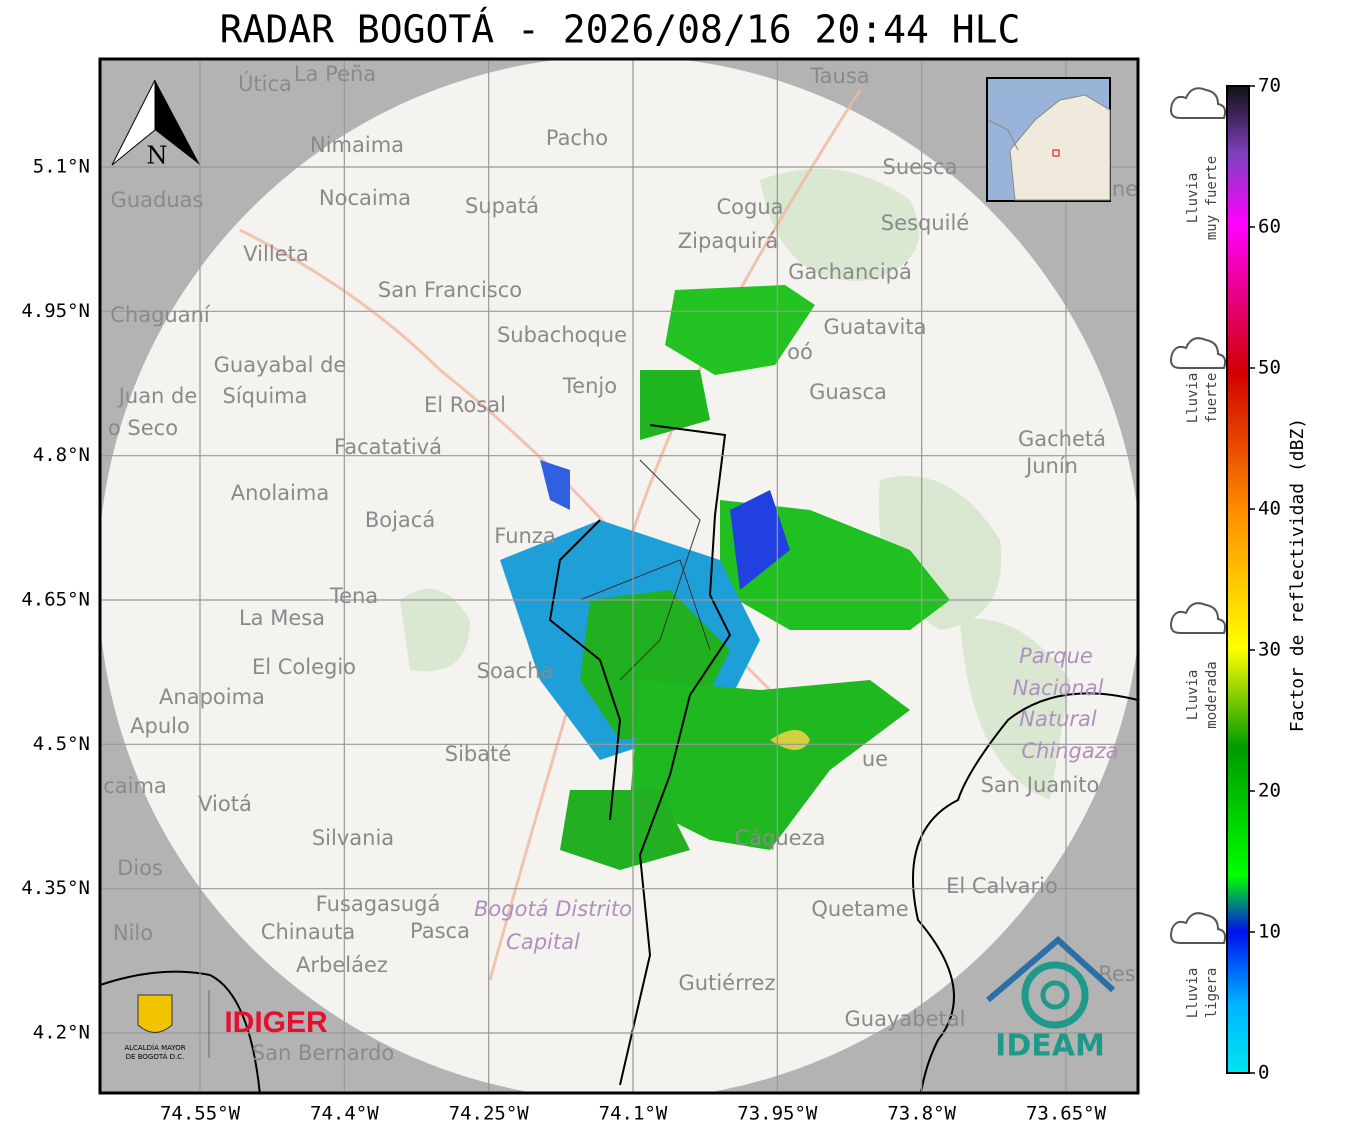  What do you see at coordinates (304, 667) in the screenshot?
I see `place-label: El Colegio` at bounding box center [304, 667].